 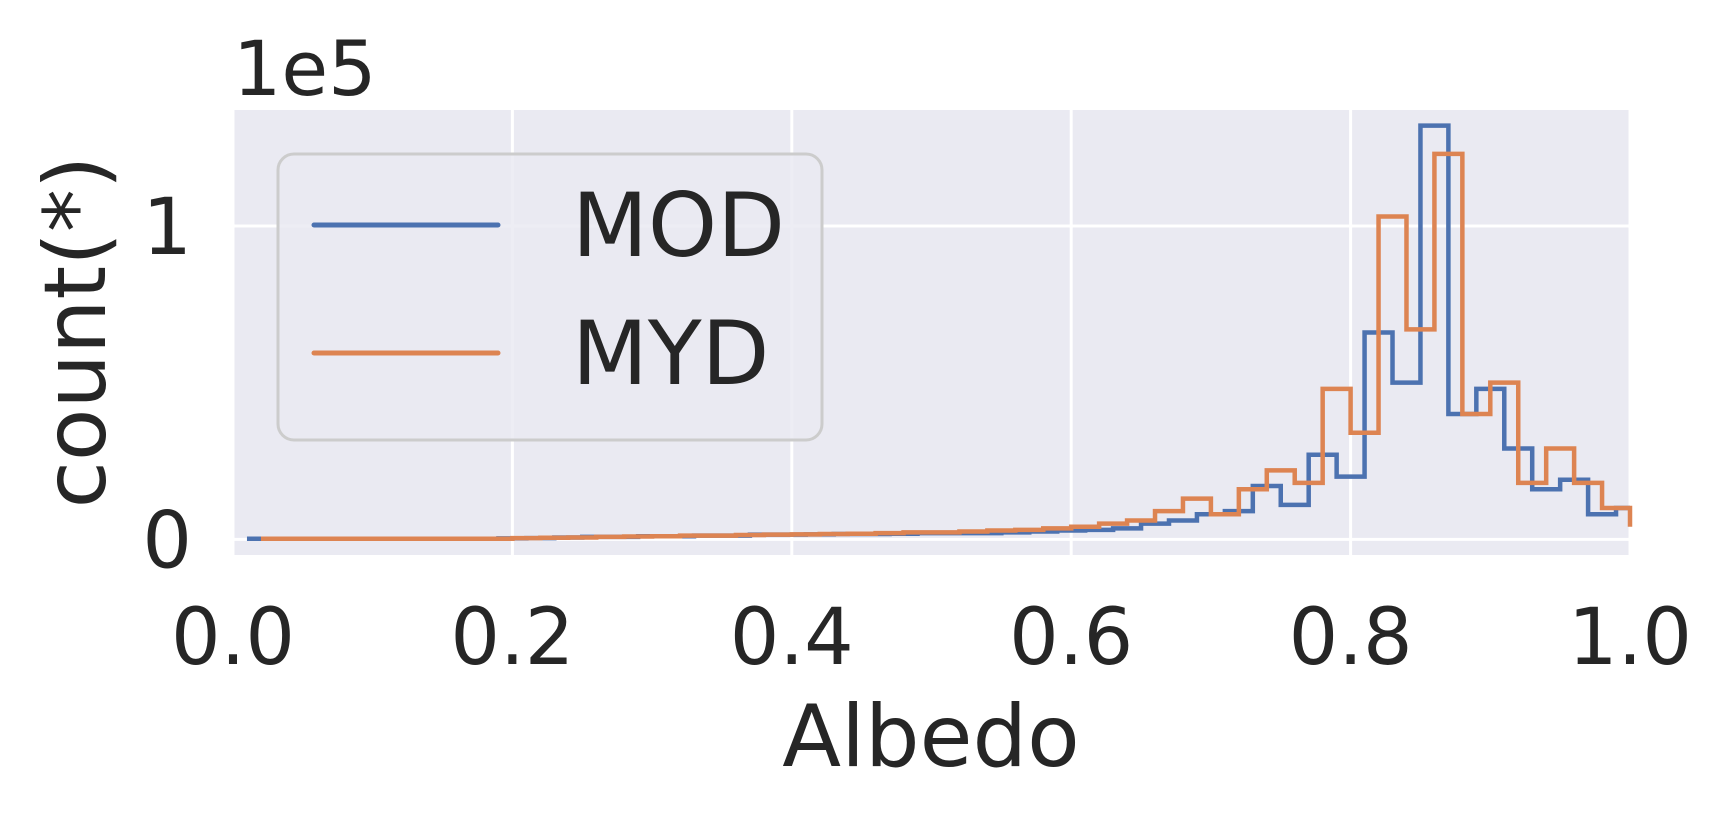 I want to click on x-tick-label: 0.8, so click(x=1351, y=638).